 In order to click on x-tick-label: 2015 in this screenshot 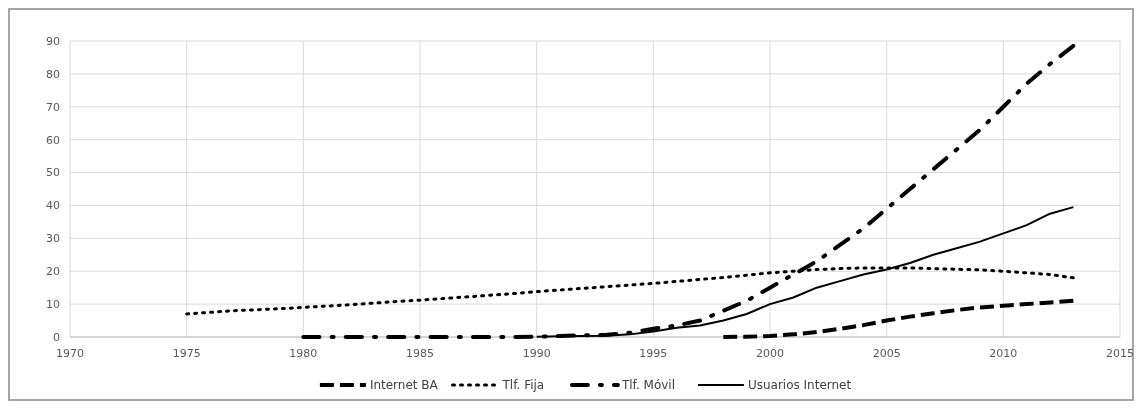, I will do `click(1120, 353)`.